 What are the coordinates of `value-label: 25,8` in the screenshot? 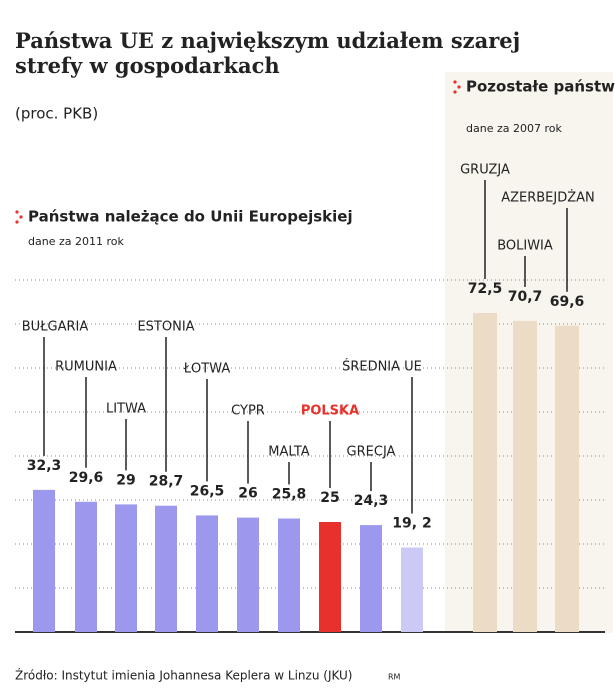 It's located at (289, 494).